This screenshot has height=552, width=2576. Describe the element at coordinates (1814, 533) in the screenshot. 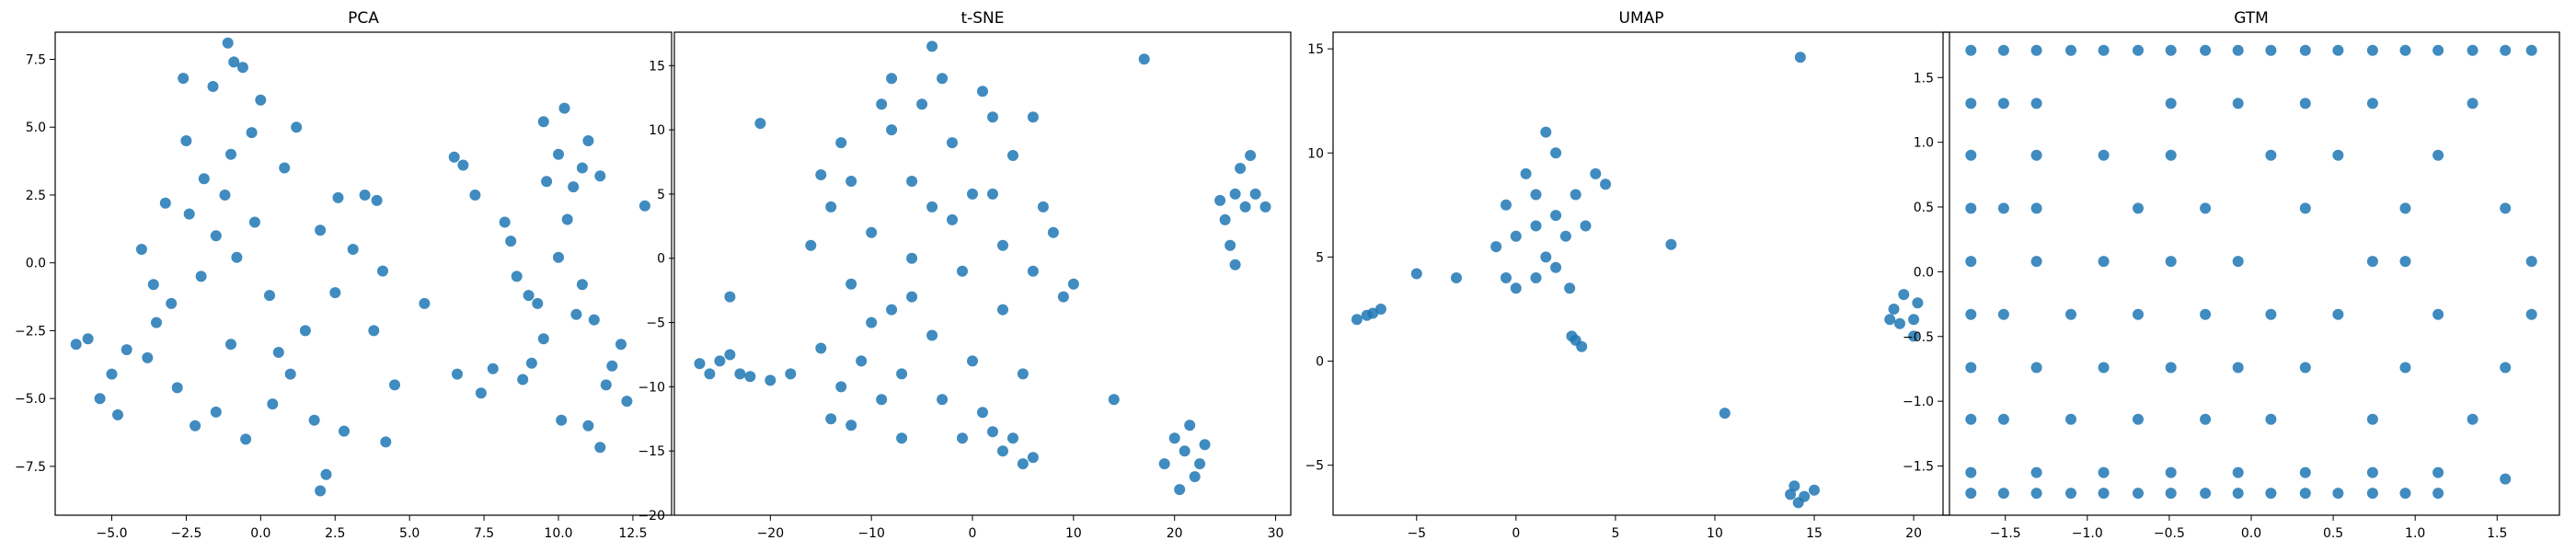

I see `x-tick-label: 15` at that location.